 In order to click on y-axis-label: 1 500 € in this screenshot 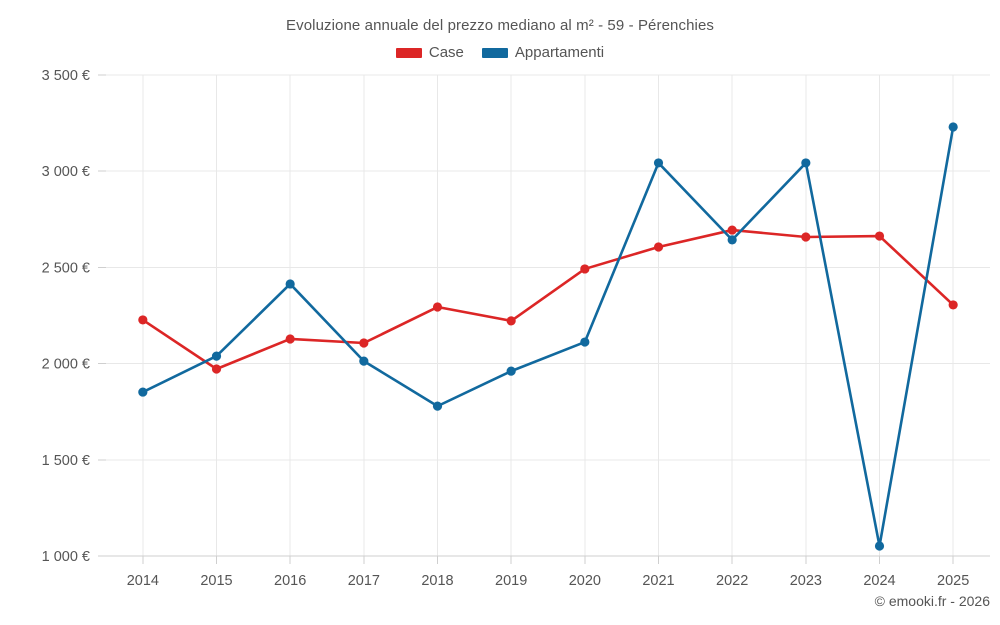, I will do `click(66, 461)`.